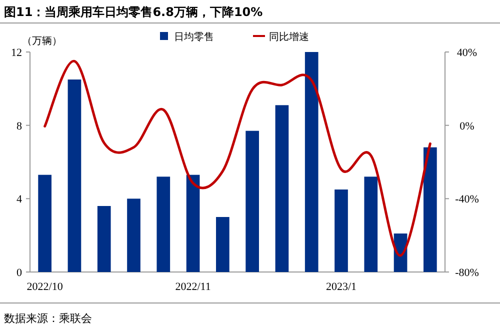 This screenshot has height=333, width=500. I want to click on y2-tick-label: -80%, so click(467, 273).